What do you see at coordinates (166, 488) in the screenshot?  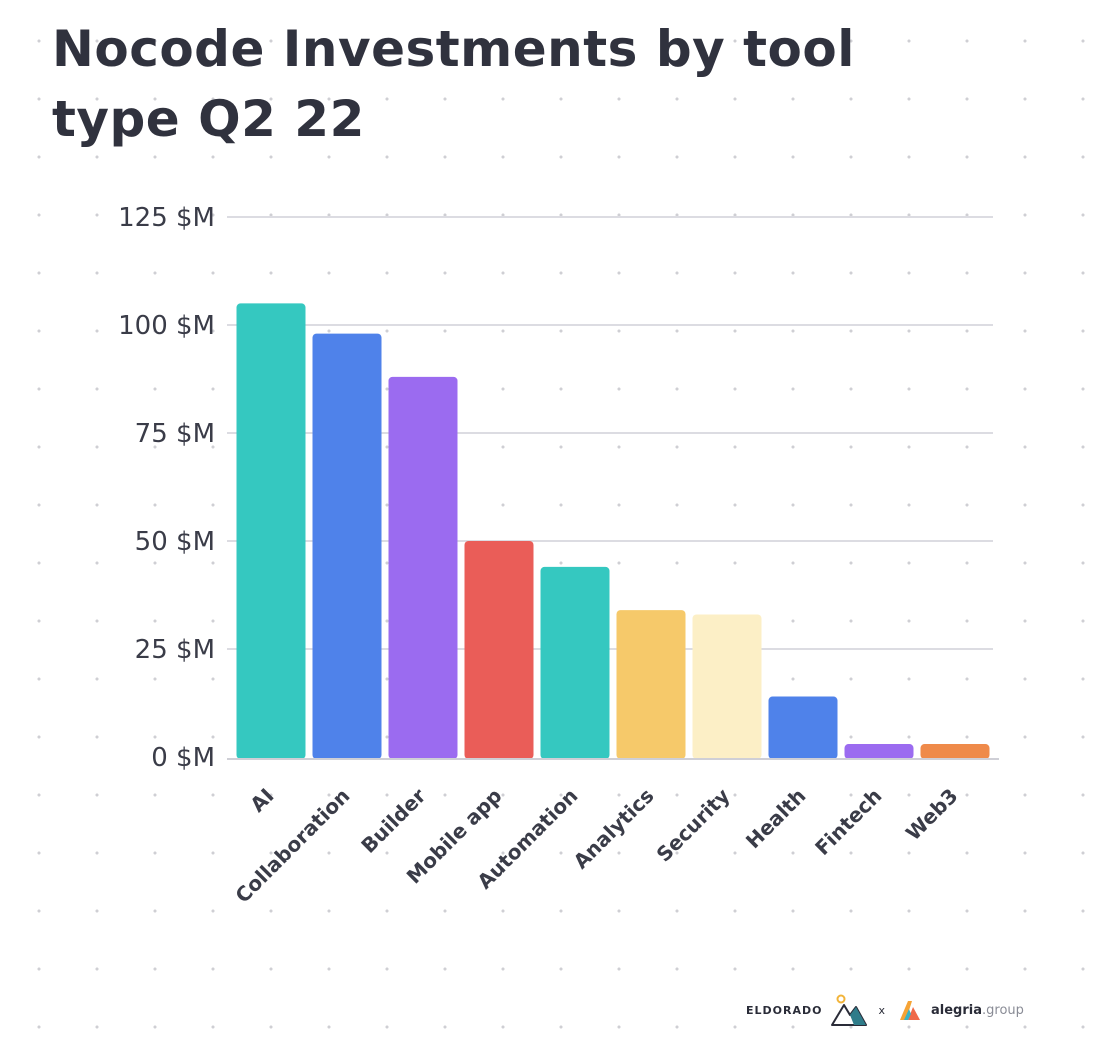 I see `y-axis-ticks: 0 $M 25 $M 50 $M 75 $M 100 $M 125 $M` at bounding box center [166, 488].